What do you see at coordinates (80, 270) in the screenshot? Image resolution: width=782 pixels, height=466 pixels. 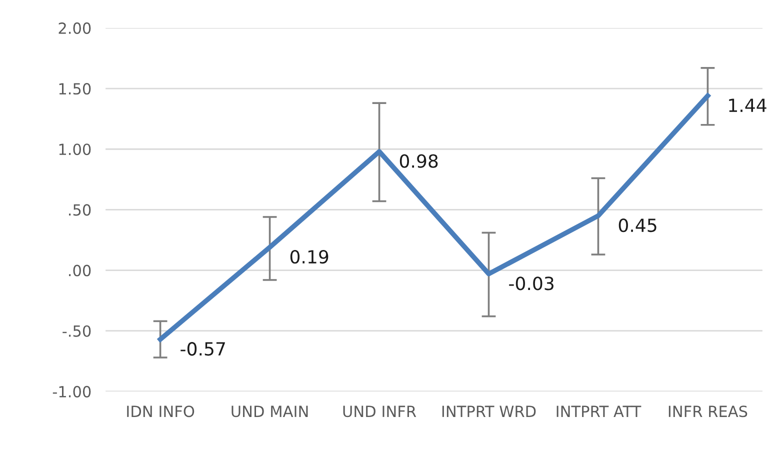 I see `y-tick-label: .00` at bounding box center [80, 270].